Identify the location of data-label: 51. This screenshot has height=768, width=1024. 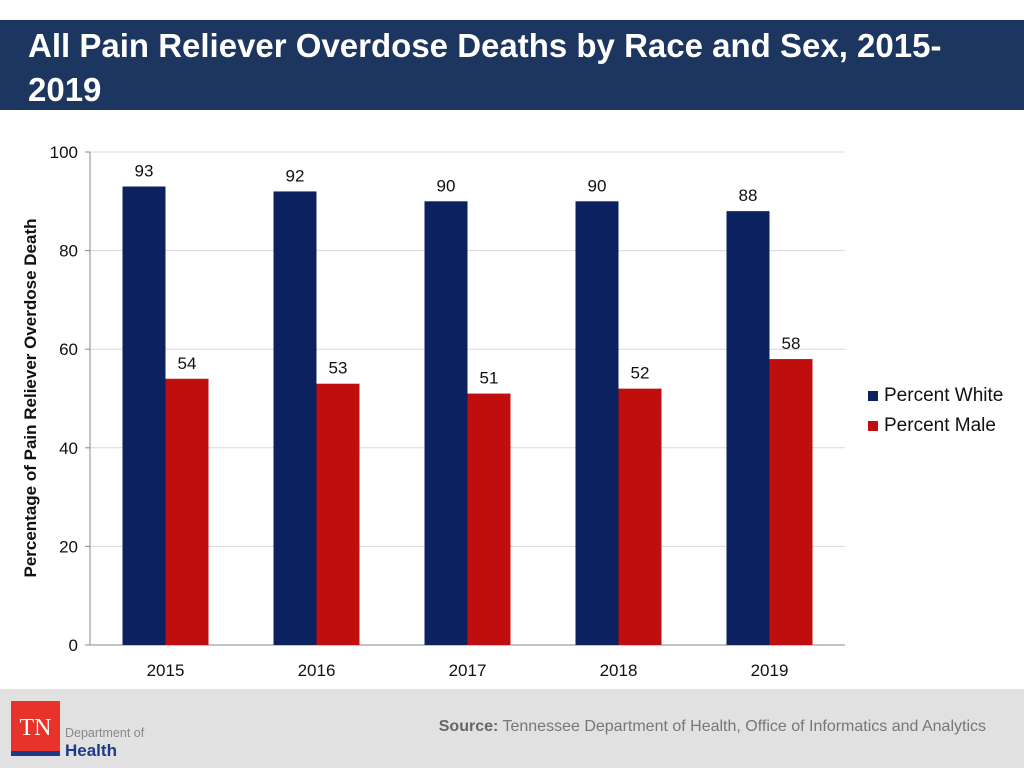
(489, 378).